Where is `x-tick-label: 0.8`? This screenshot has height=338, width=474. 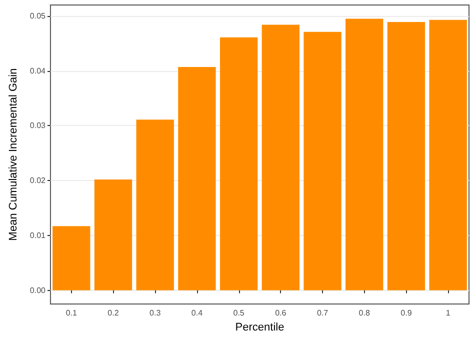 x-tick-label: 0.8 is located at coordinates (364, 313).